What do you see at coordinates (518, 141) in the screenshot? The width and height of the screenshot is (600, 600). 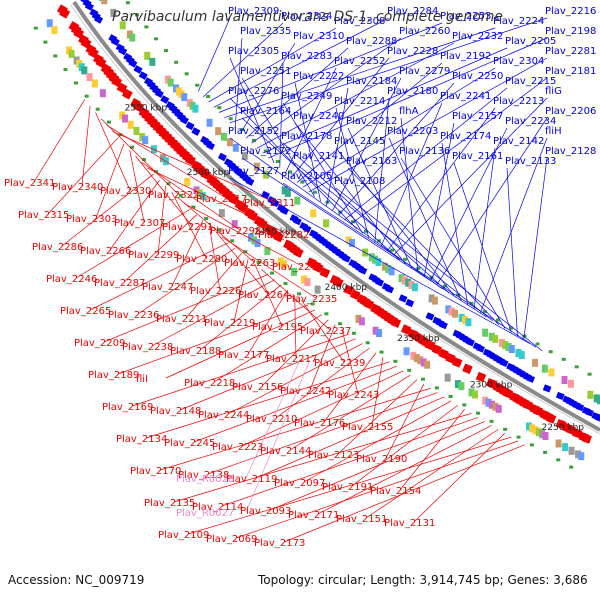 I see `forward-gene-label: Plav_2142` at bounding box center [518, 141].